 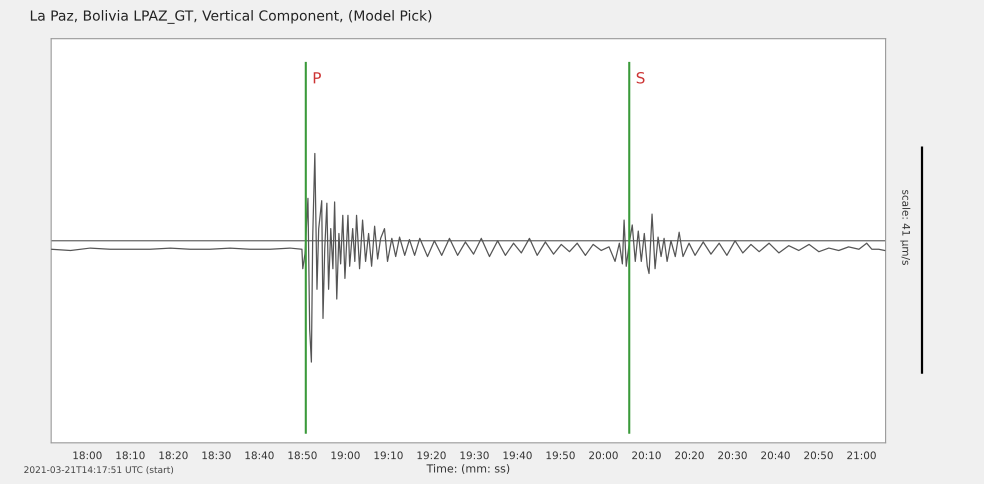 I want to click on x-tick-label: 18:10, so click(x=130, y=455).